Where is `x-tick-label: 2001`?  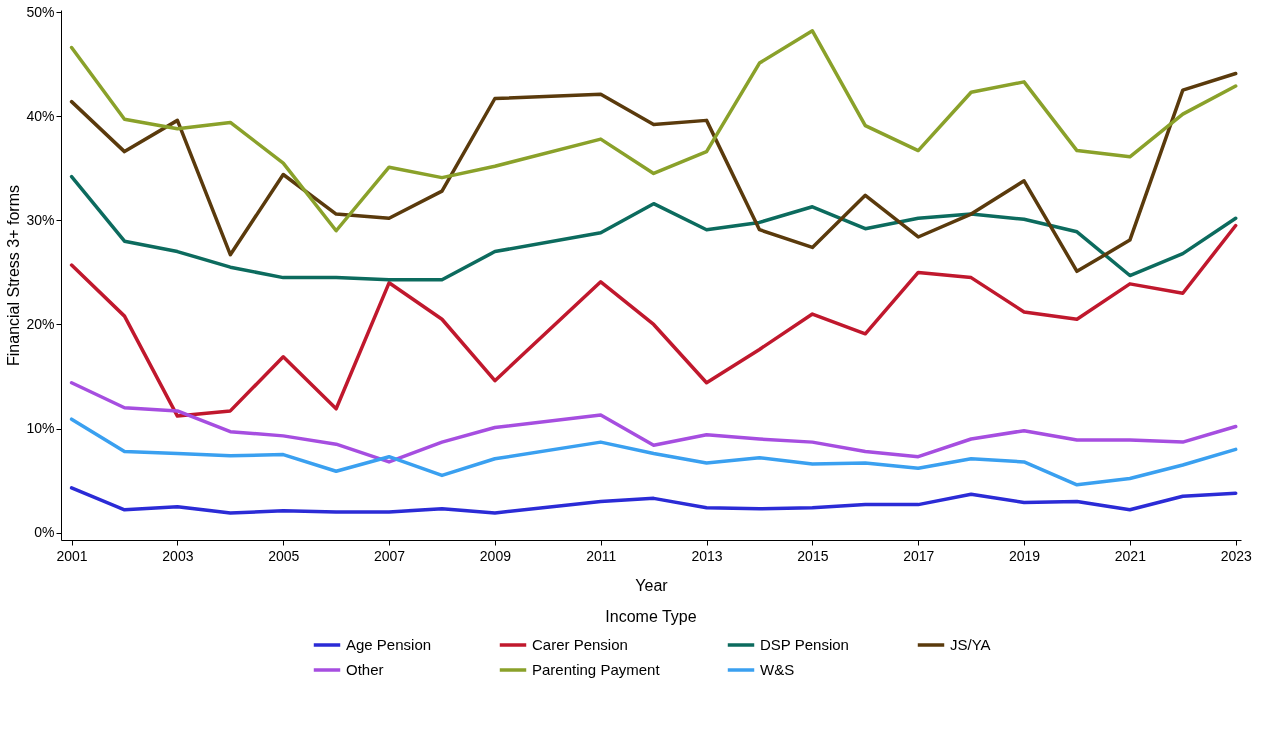
x-tick-label: 2001 is located at coordinates (72, 555).